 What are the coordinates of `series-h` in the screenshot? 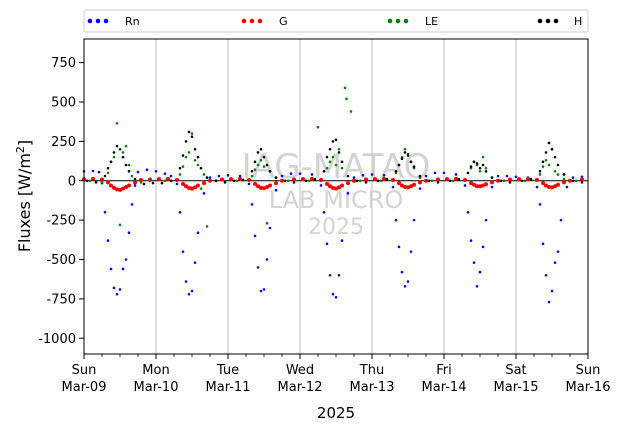 It's located at (334, 158).